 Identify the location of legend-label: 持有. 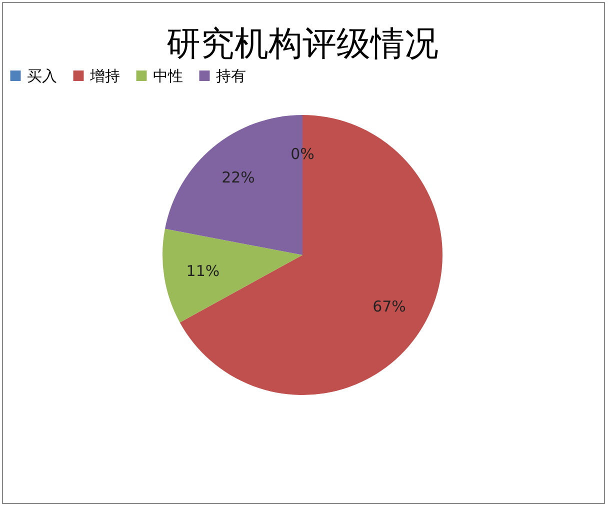
(231, 75).